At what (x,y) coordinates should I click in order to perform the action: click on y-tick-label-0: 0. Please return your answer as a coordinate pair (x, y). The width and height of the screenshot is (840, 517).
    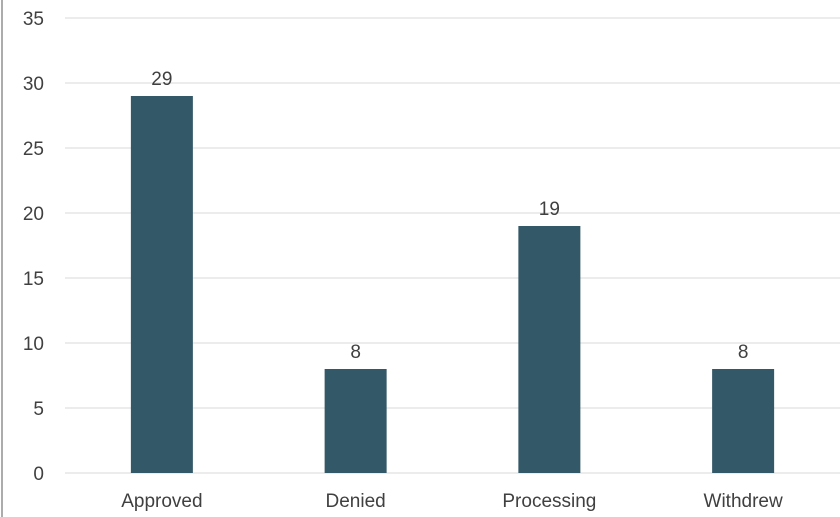
    Looking at the image, I should click on (38, 474).